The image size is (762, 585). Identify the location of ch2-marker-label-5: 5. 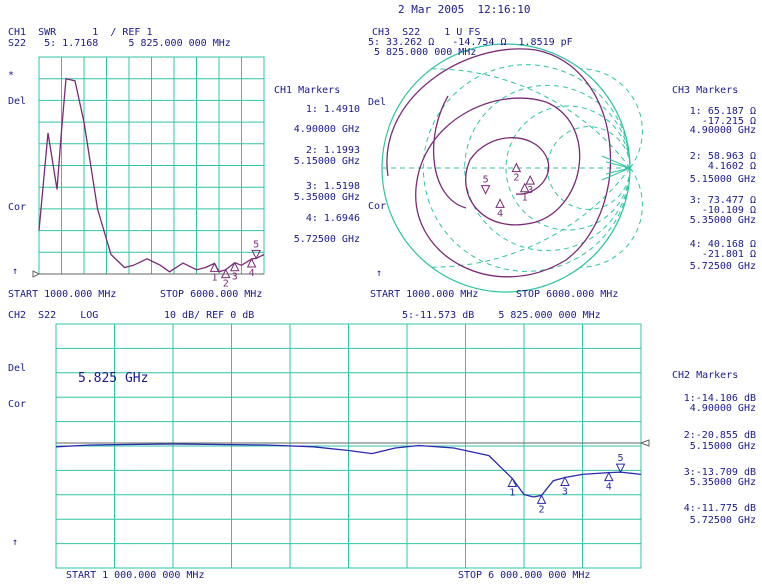
(621, 458).